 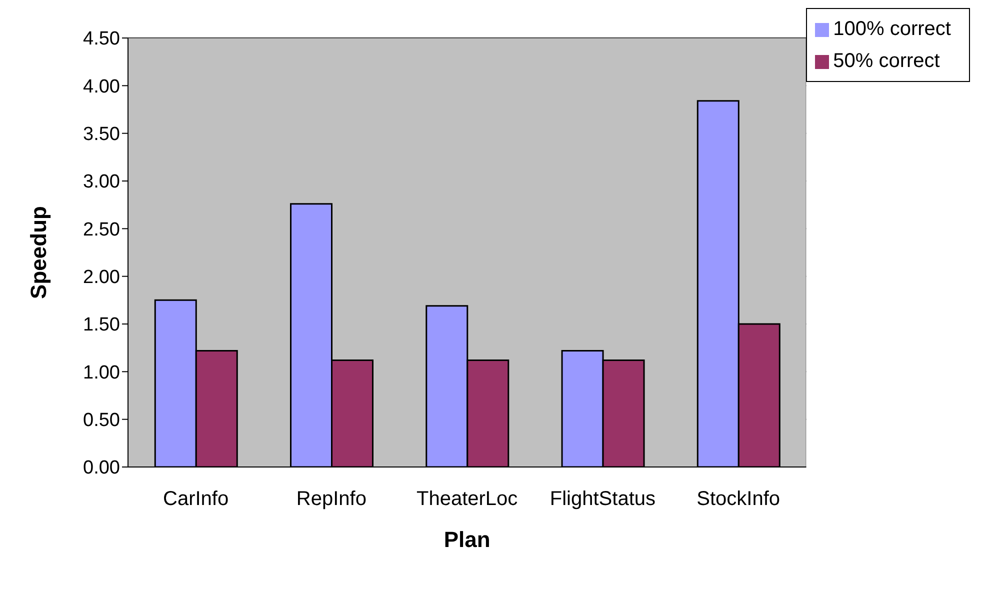 I want to click on y-tick-label: 2.00, so click(x=101, y=277).